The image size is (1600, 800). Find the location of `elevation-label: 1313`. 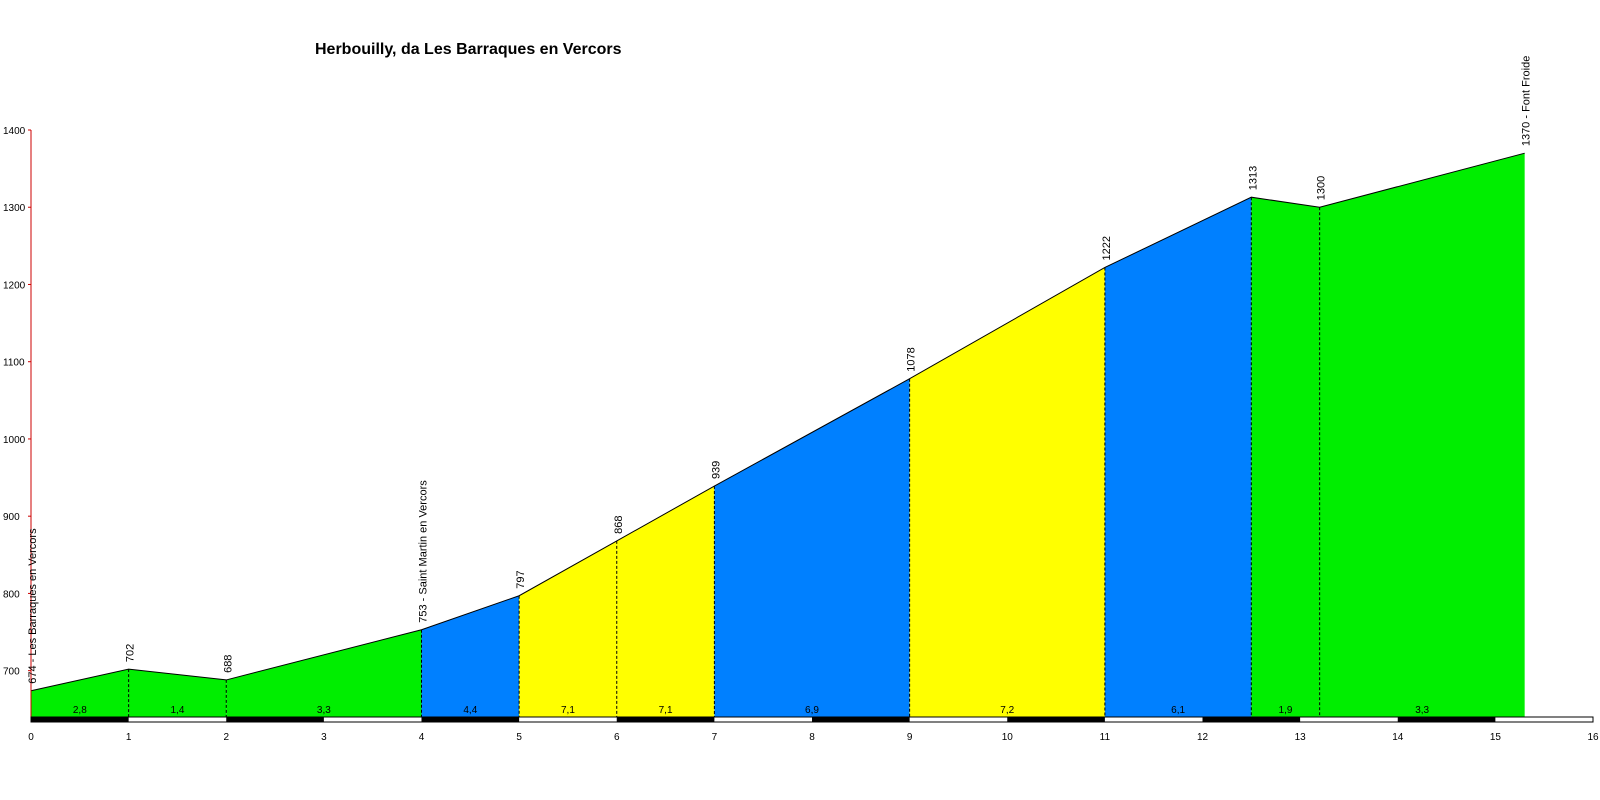

elevation-label: 1313 is located at coordinates (1253, 178).